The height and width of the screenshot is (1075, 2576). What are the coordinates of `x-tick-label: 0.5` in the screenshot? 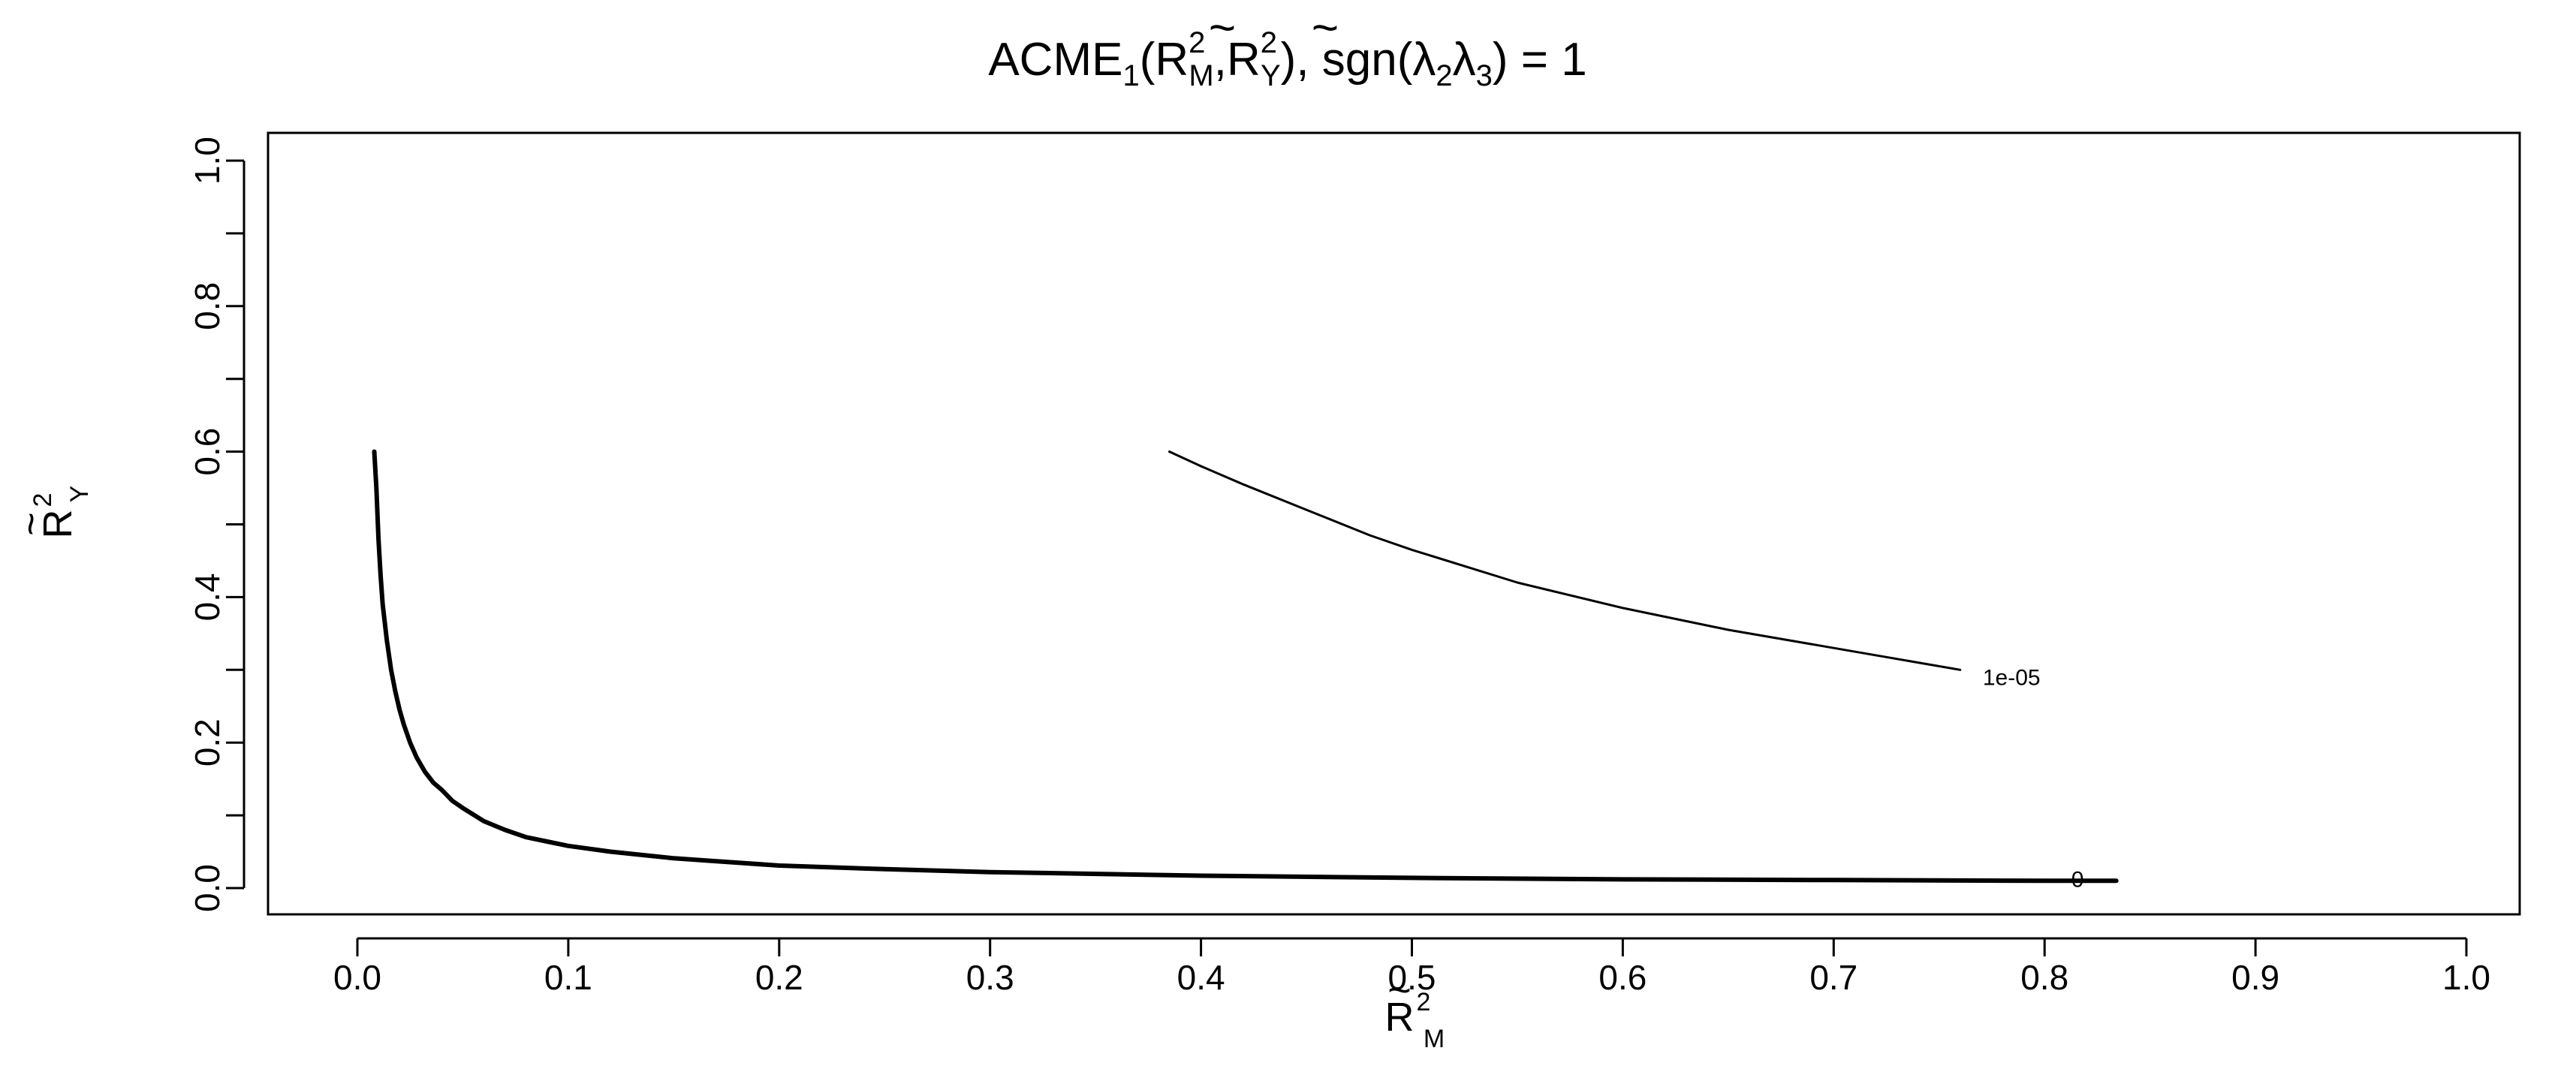 It's located at (1412, 977).